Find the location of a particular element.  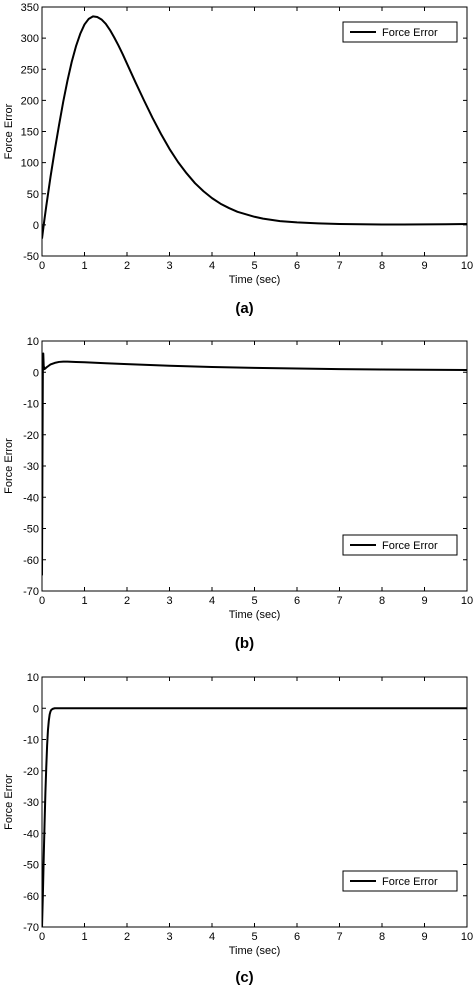

y-tick-label: 100 is located at coordinates (30, 164).